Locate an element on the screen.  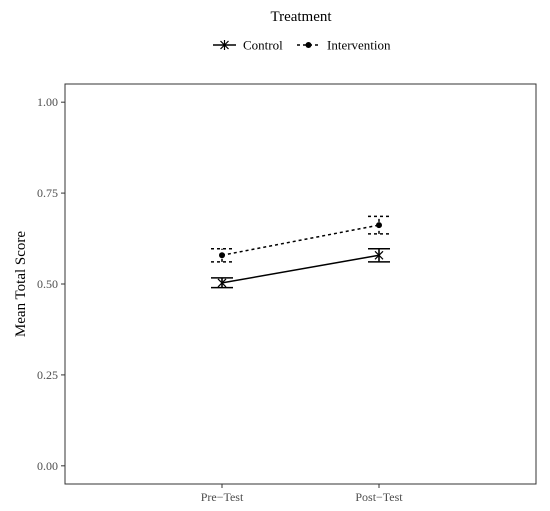
legend-item-intervention: Intervention is located at coordinates (344, 45).